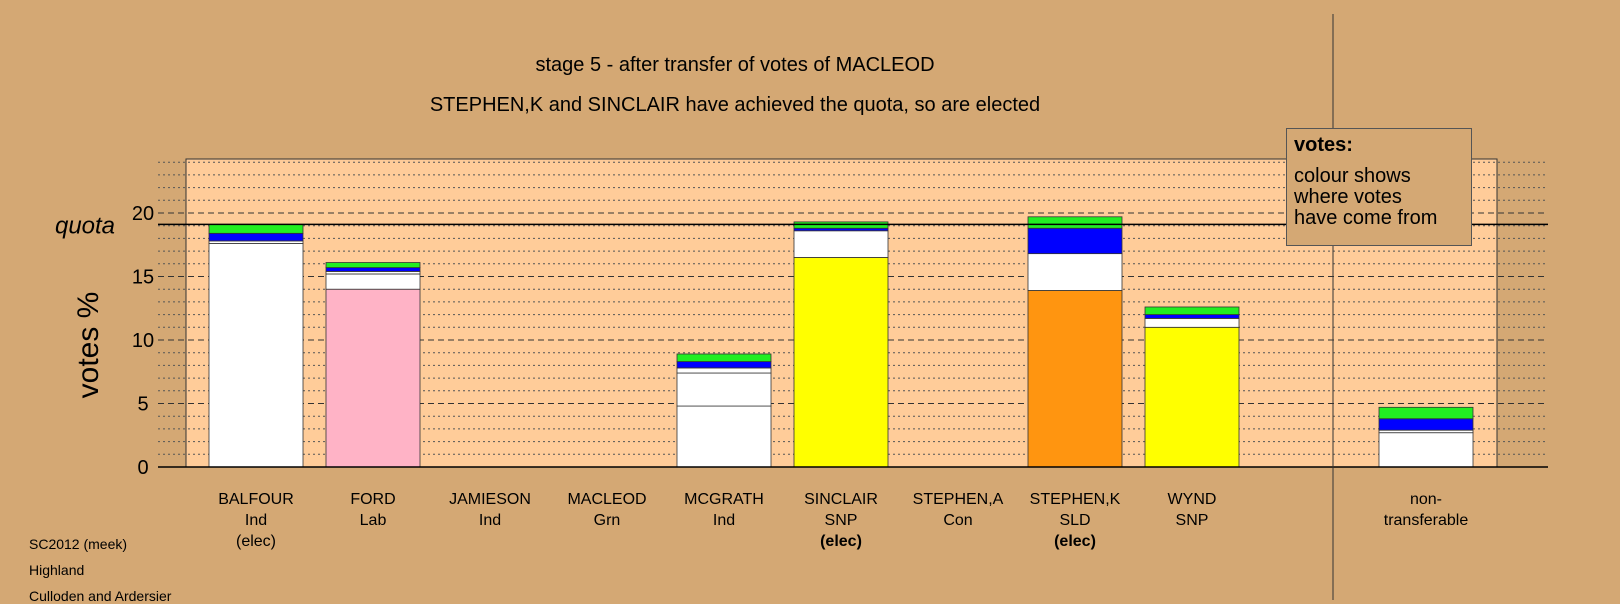 This screenshot has height=604, width=1620. What do you see at coordinates (1426, 499) in the screenshot?
I see `x-label-nontransferable-1: non-` at bounding box center [1426, 499].